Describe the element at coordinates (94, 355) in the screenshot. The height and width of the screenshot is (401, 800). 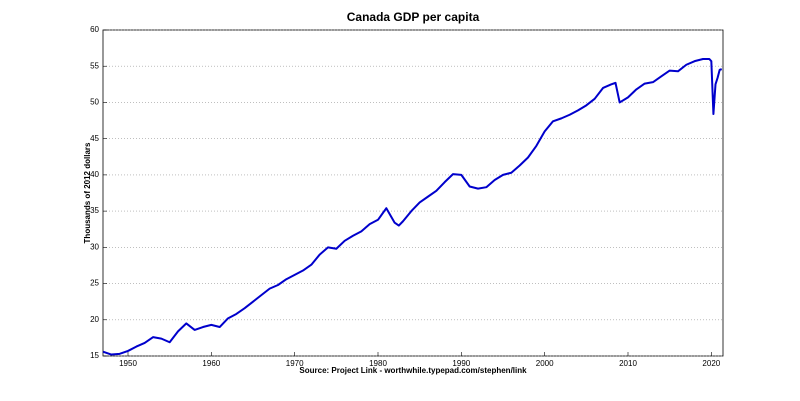
I see `y-tick-label: 15` at that location.